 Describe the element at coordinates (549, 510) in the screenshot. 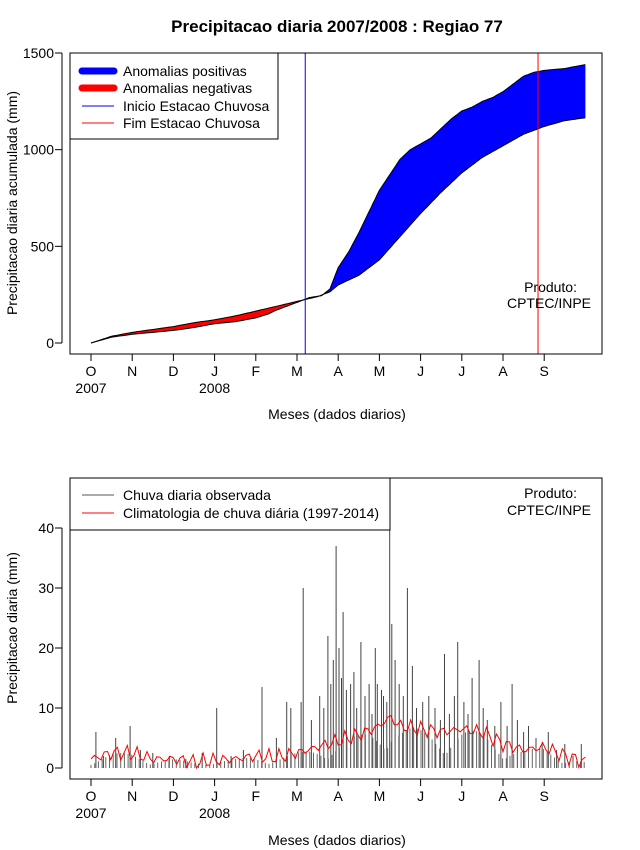

I see `bottom-product-source: CPTEC/INPE` at that location.